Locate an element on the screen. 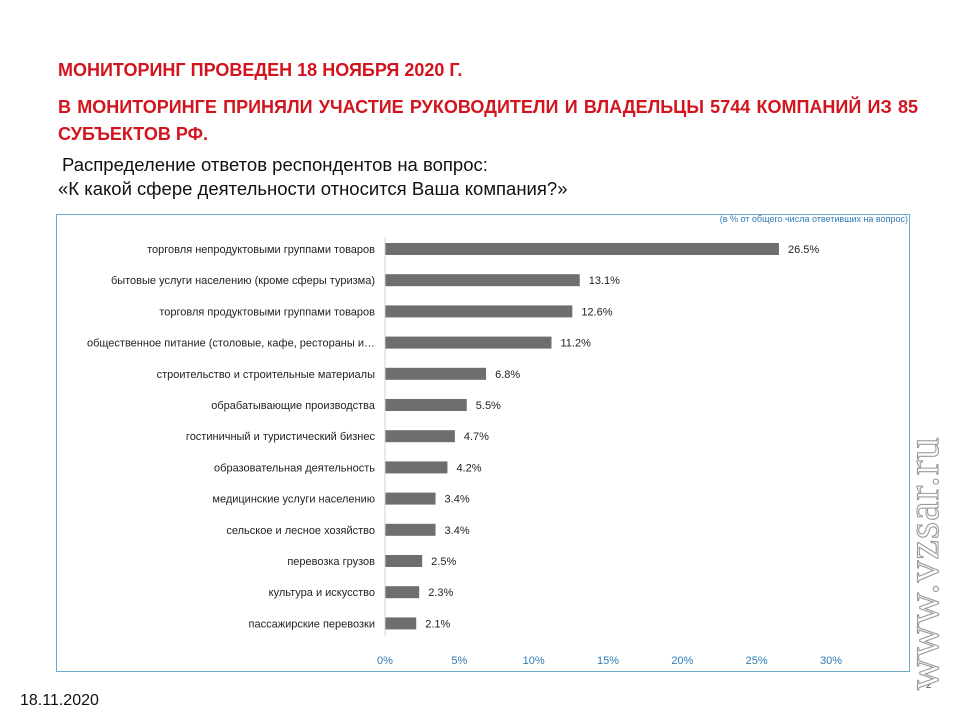 The height and width of the screenshot is (720, 960). value-label: 2.5% is located at coordinates (443, 562).